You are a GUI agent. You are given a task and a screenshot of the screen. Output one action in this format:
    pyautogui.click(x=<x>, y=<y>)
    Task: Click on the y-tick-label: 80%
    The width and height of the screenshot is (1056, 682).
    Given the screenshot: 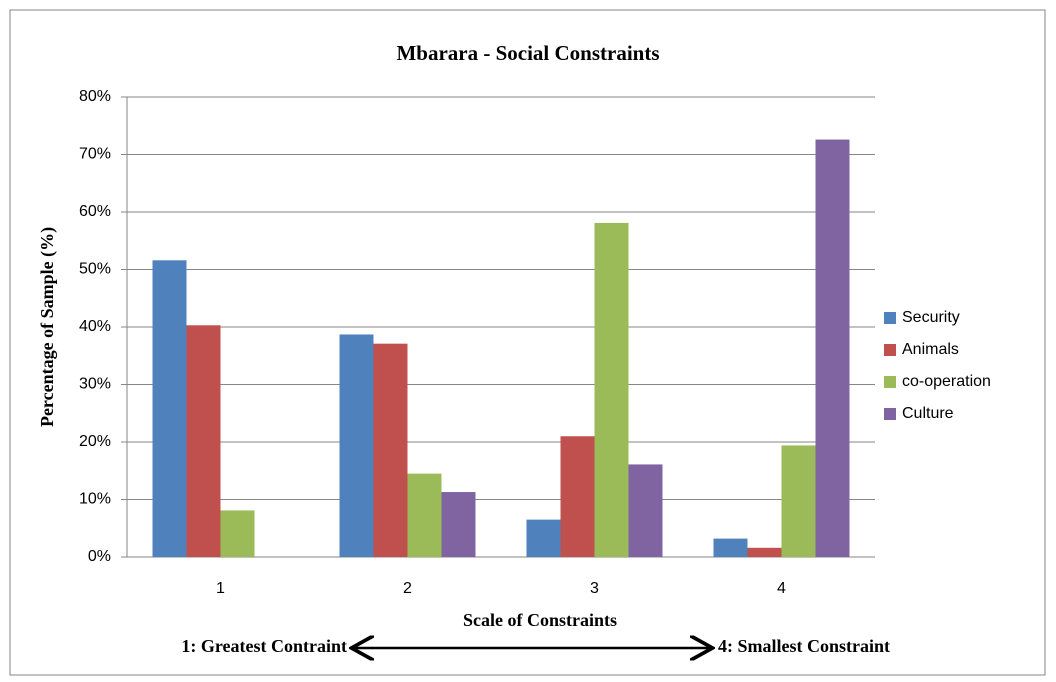 What is the action you would take?
    pyautogui.click(x=95, y=96)
    